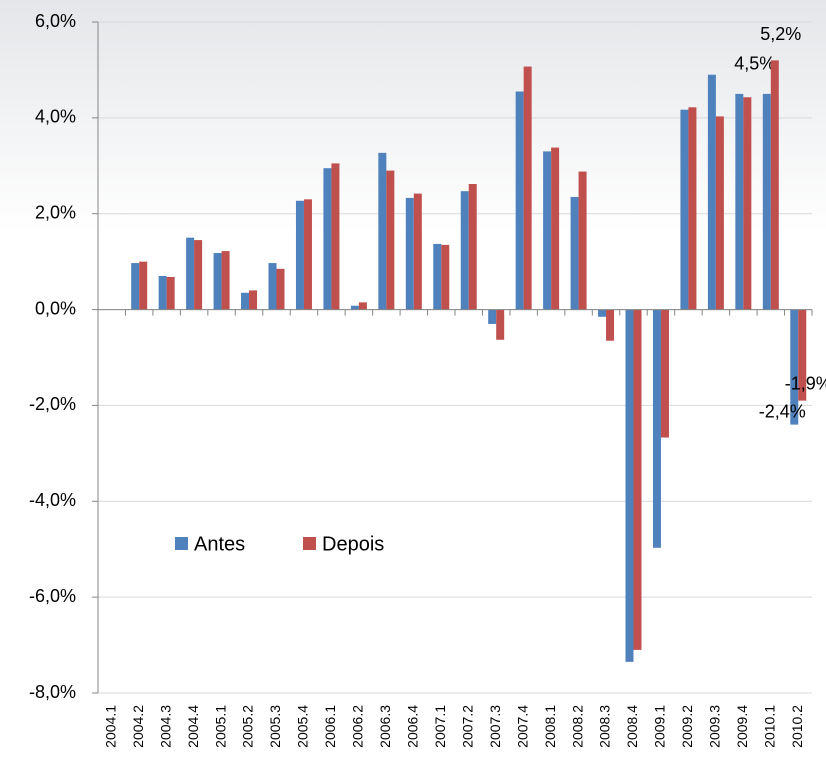 The image size is (826, 777). Describe the element at coordinates (780, 34) in the screenshot. I see `data-label: 5,2%` at that location.